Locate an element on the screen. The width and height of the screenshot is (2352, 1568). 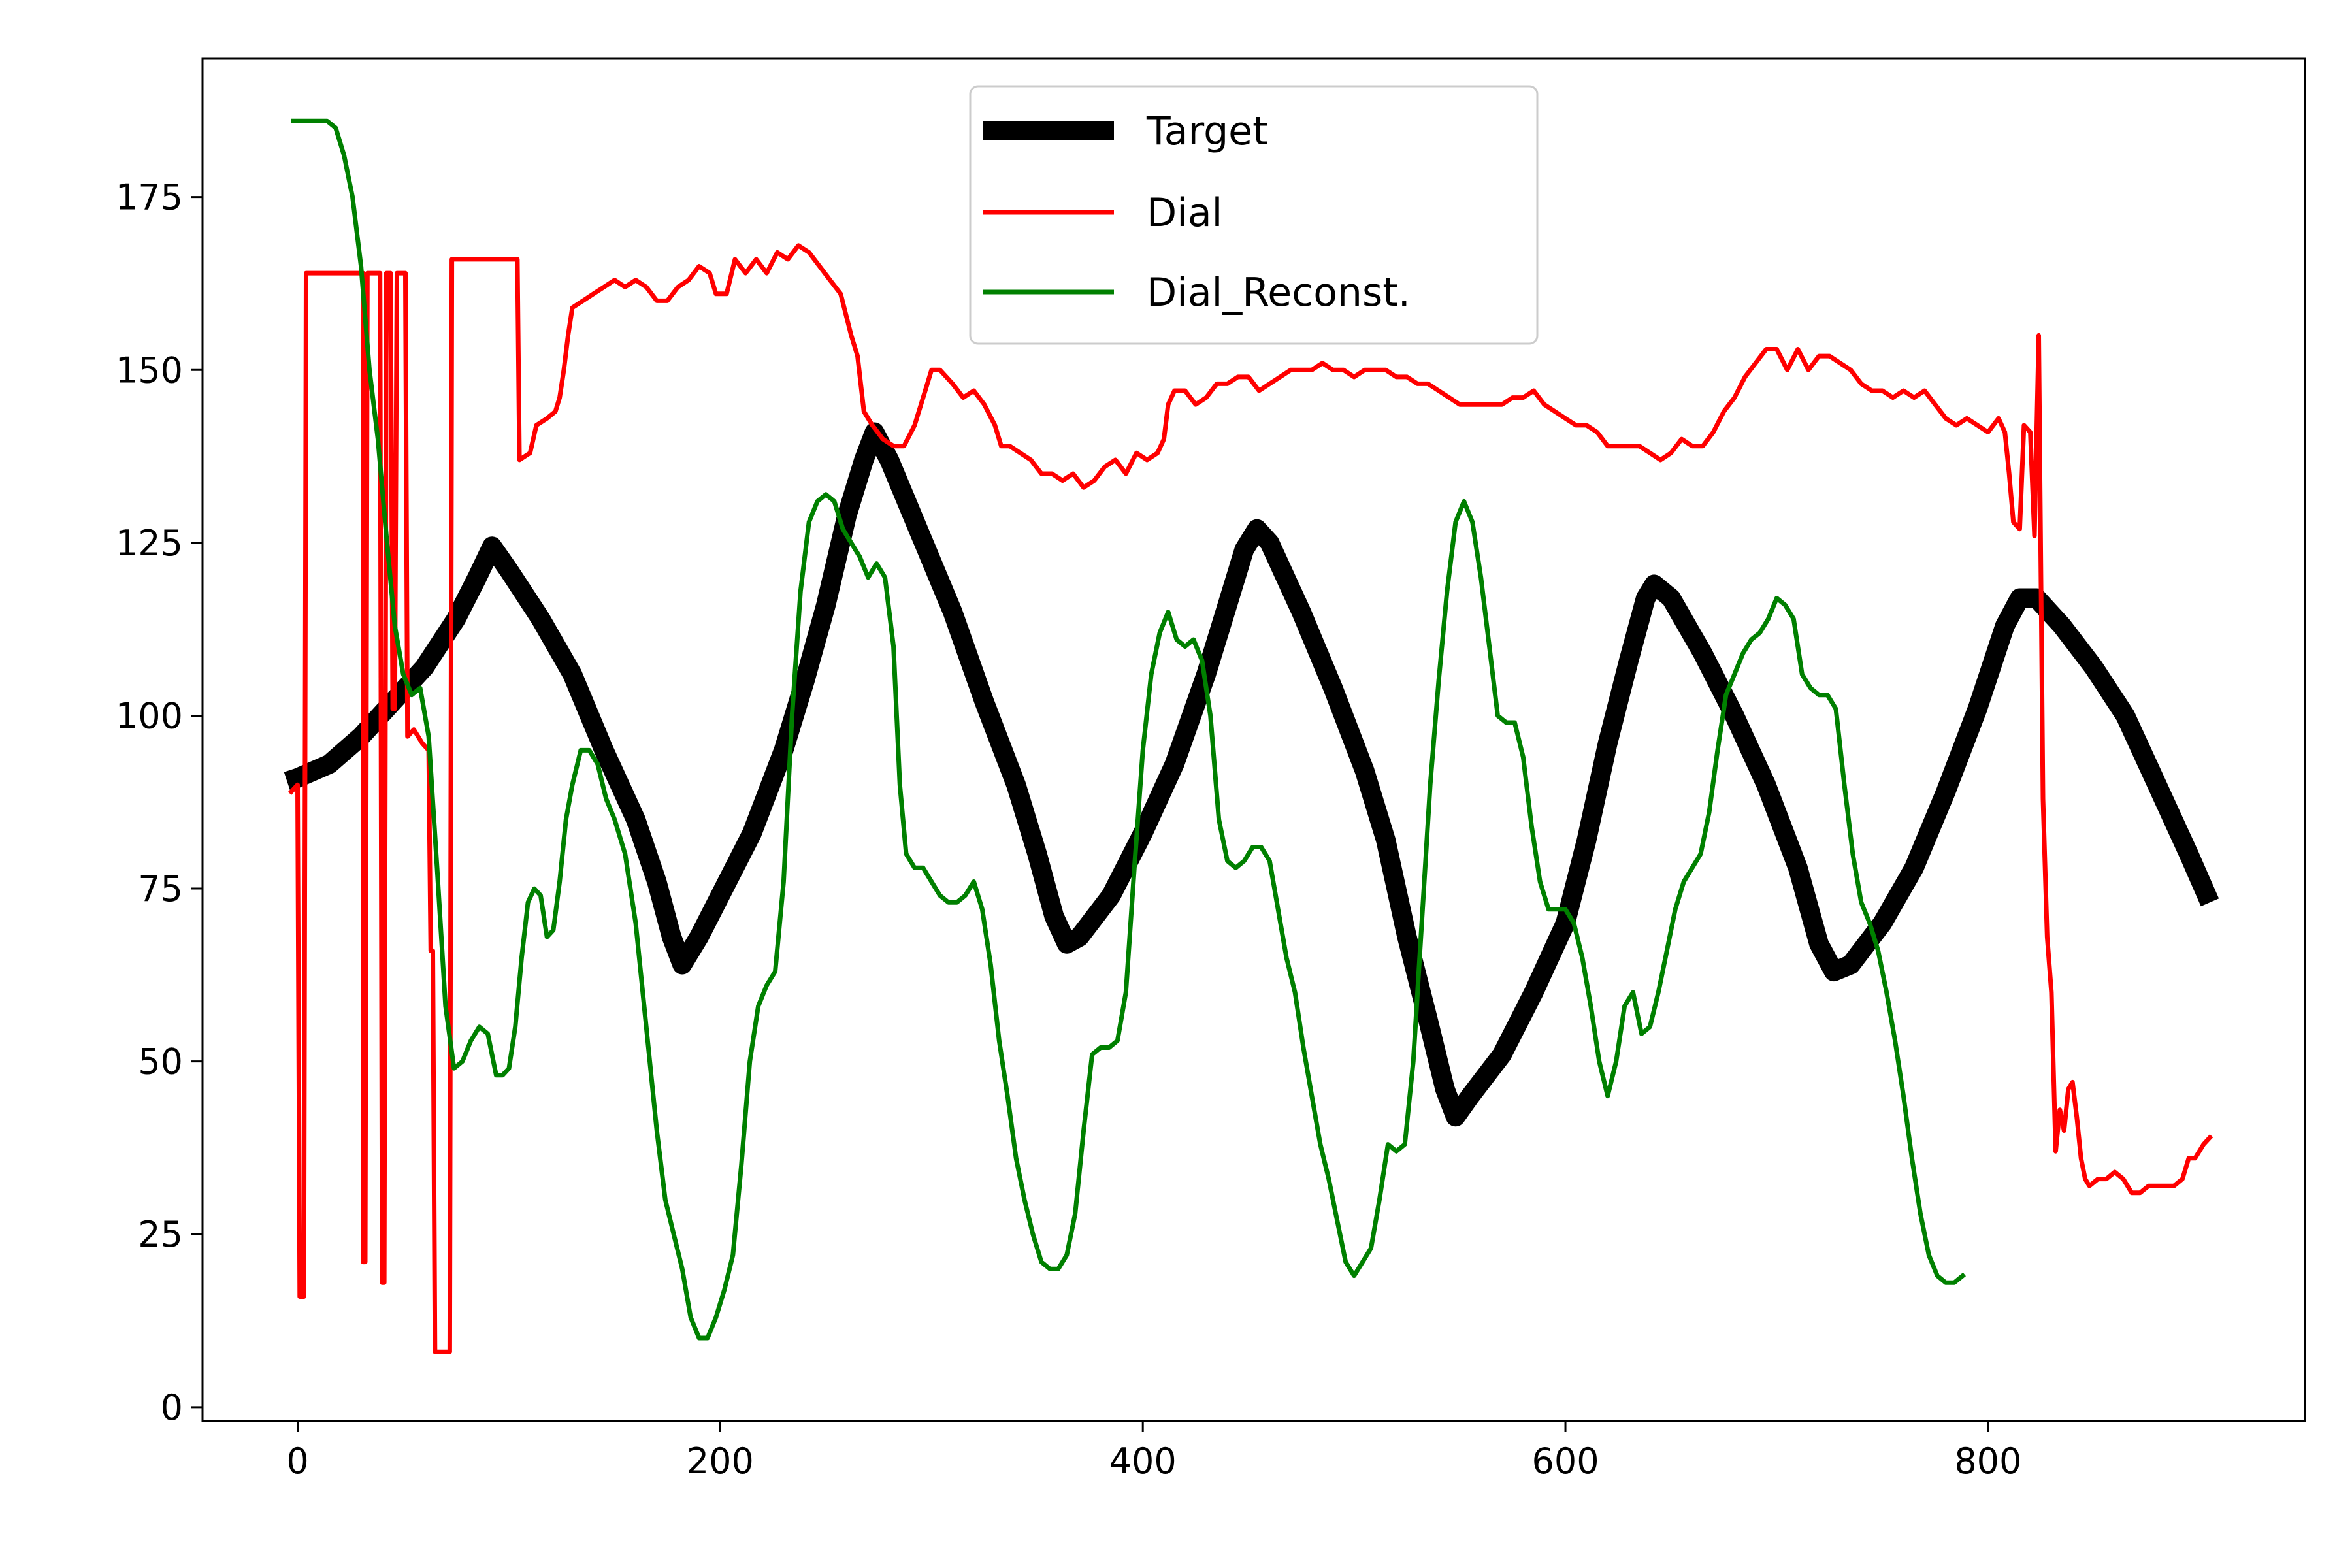
x-tick-label: 200 is located at coordinates (720, 1461).